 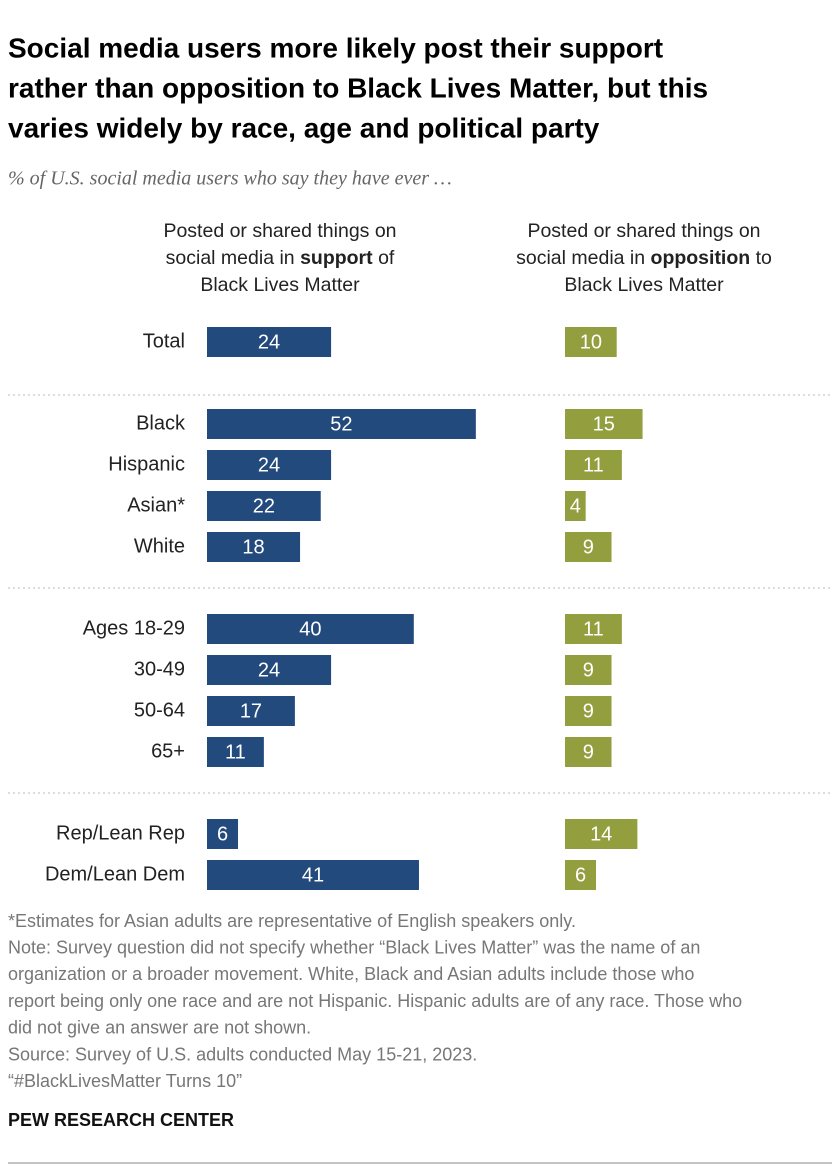 I want to click on footnote: did not give an answer are not shown., so click(x=159, y=1028).